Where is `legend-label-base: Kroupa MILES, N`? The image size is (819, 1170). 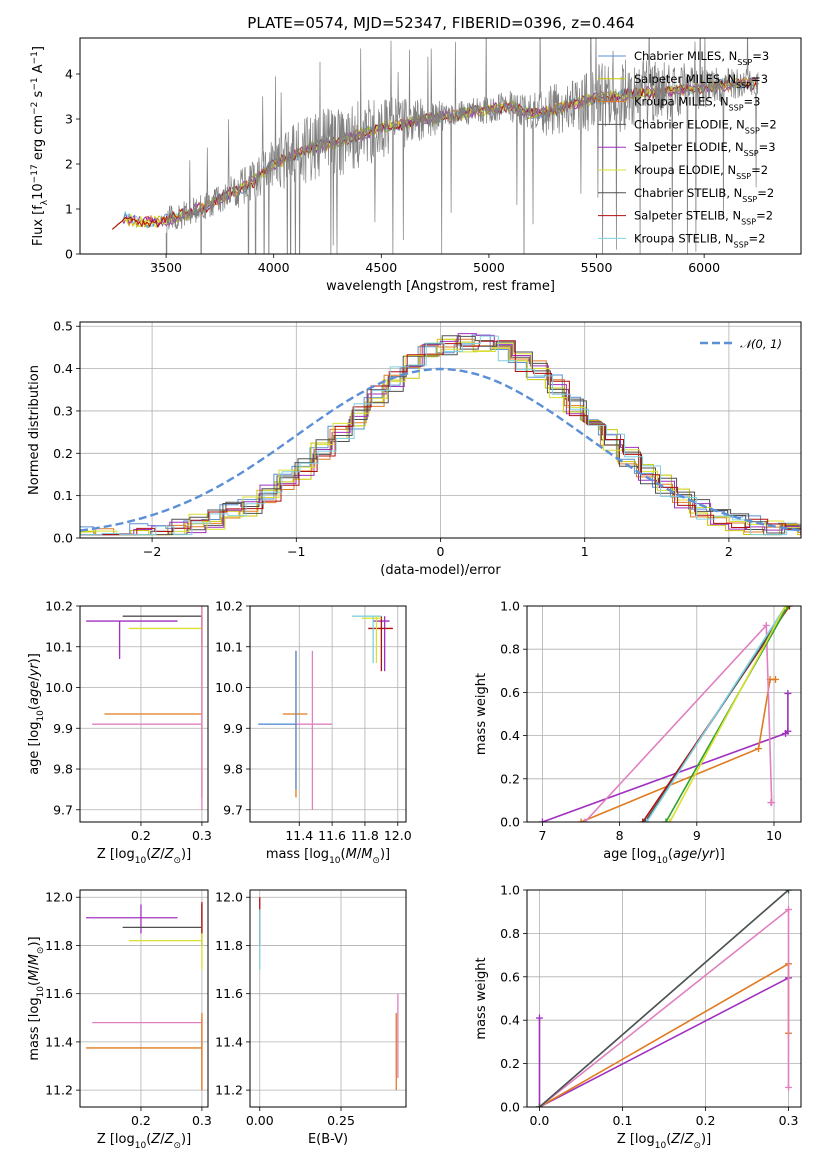 legend-label-base: Kroupa MILES, N is located at coordinates (681, 102).